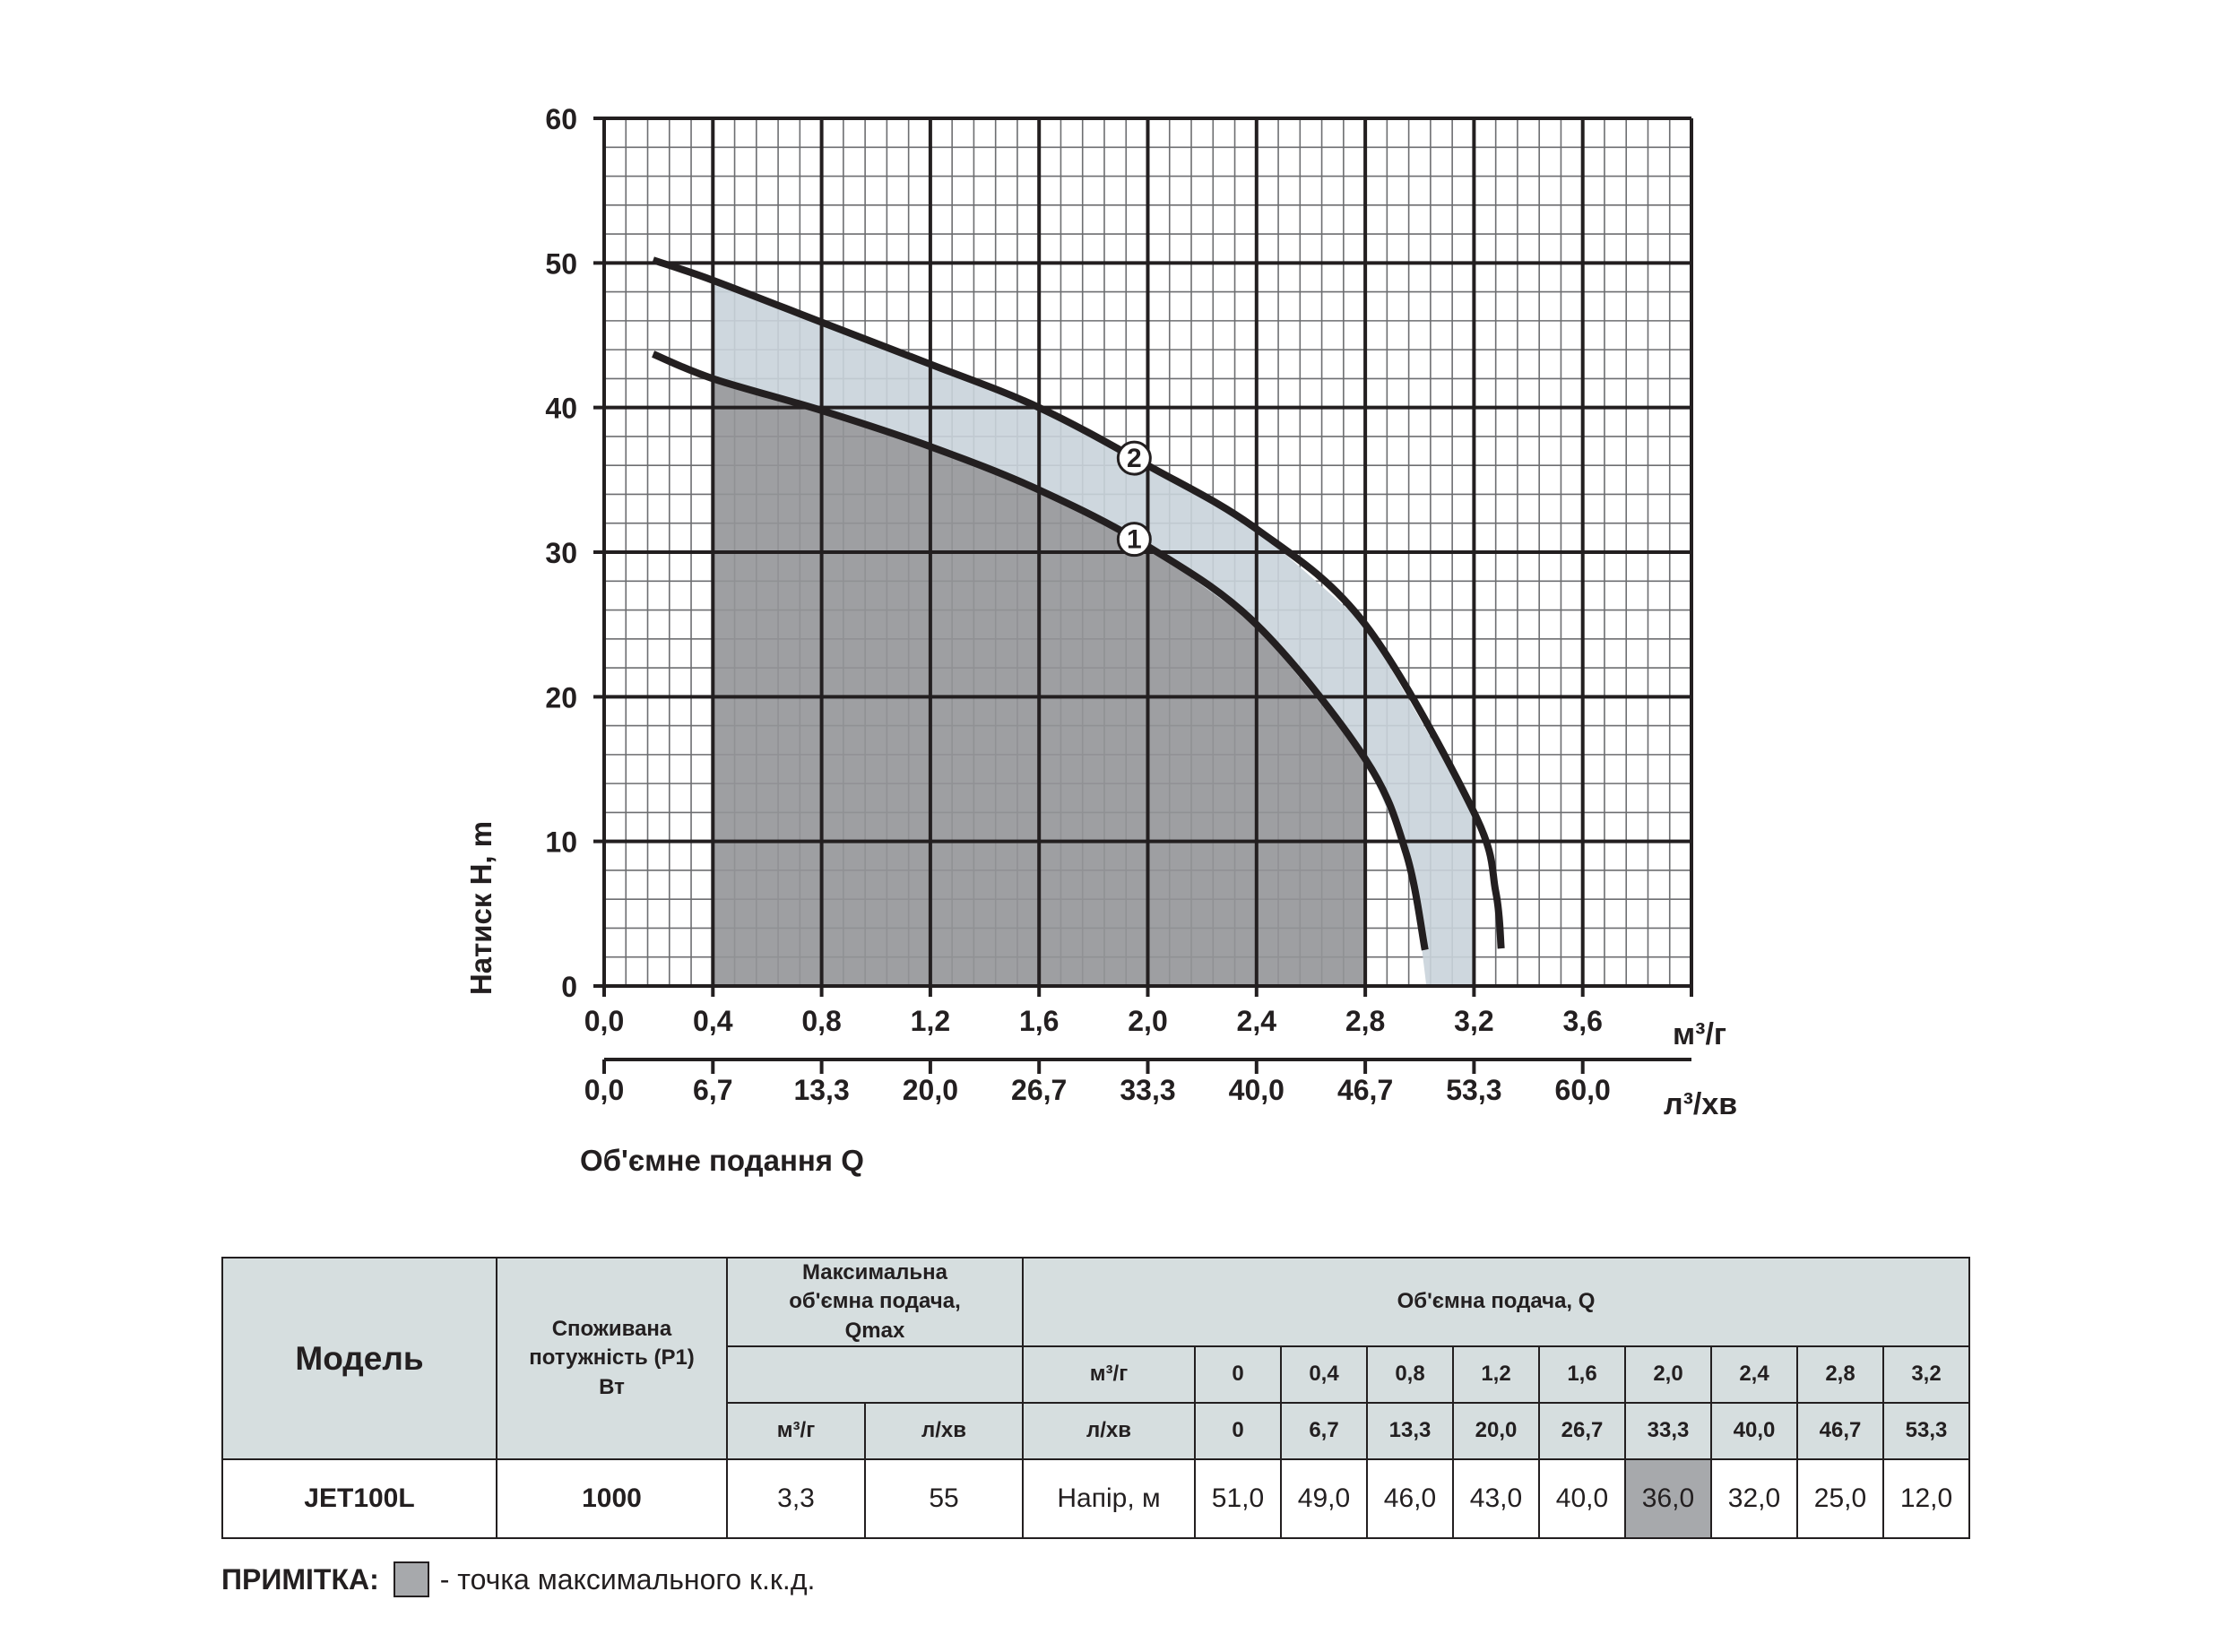 This screenshot has width=2223, height=1652. What do you see at coordinates (1109, 1375) in the screenshot?
I see `header-row-m3: м³/г` at bounding box center [1109, 1375].